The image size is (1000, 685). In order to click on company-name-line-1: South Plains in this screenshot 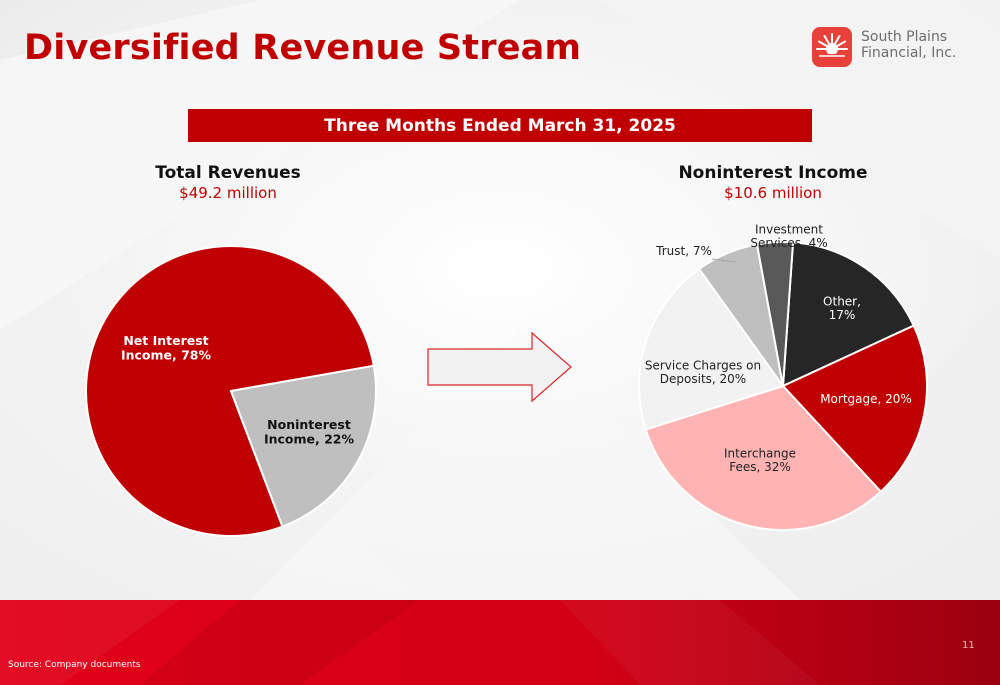, I will do `click(904, 37)`.